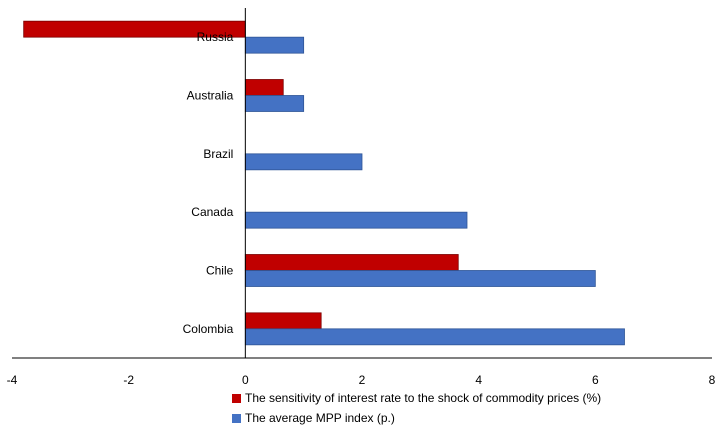 This screenshot has height=430, width=718. What do you see at coordinates (320, 418) in the screenshot?
I see `legend-label-mpp: The average MPP index (p.)` at bounding box center [320, 418].